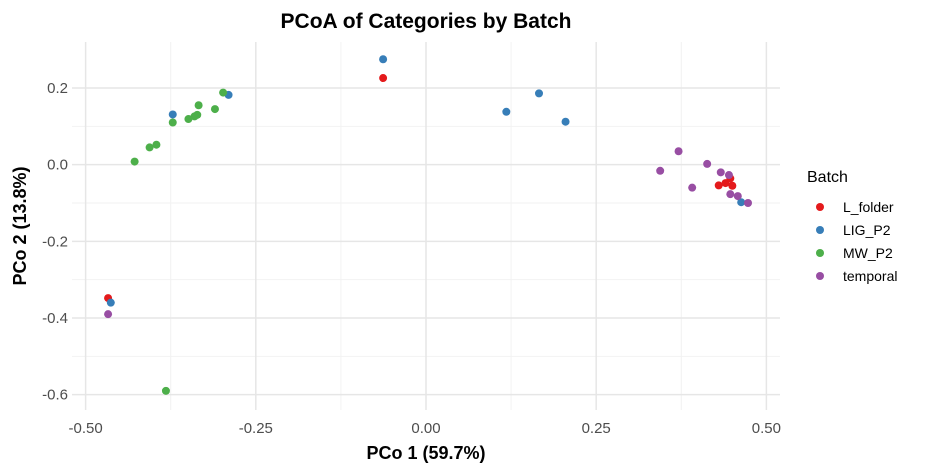 This screenshot has width=928, height=474. Describe the element at coordinates (766, 428) in the screenshot. I see `x-tick-label: 0.50` at that location.